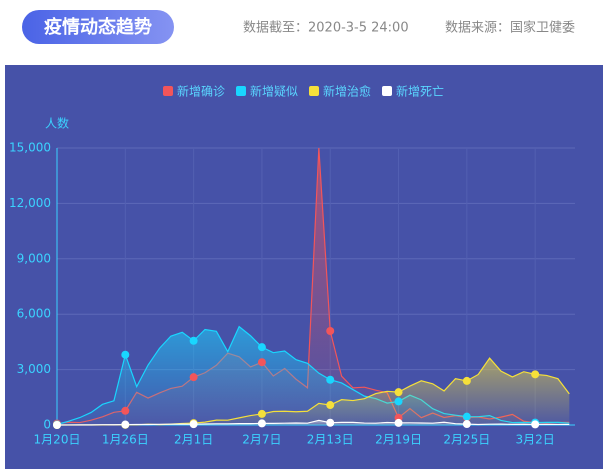  I want to click on x-tick-label: 2月7日, so click(261, 440).